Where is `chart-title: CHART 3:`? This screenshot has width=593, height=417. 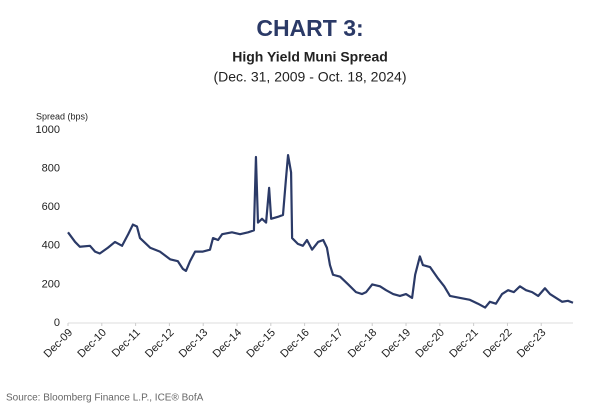
chart-title: CHART 3: is located at coordinates (309, 28).